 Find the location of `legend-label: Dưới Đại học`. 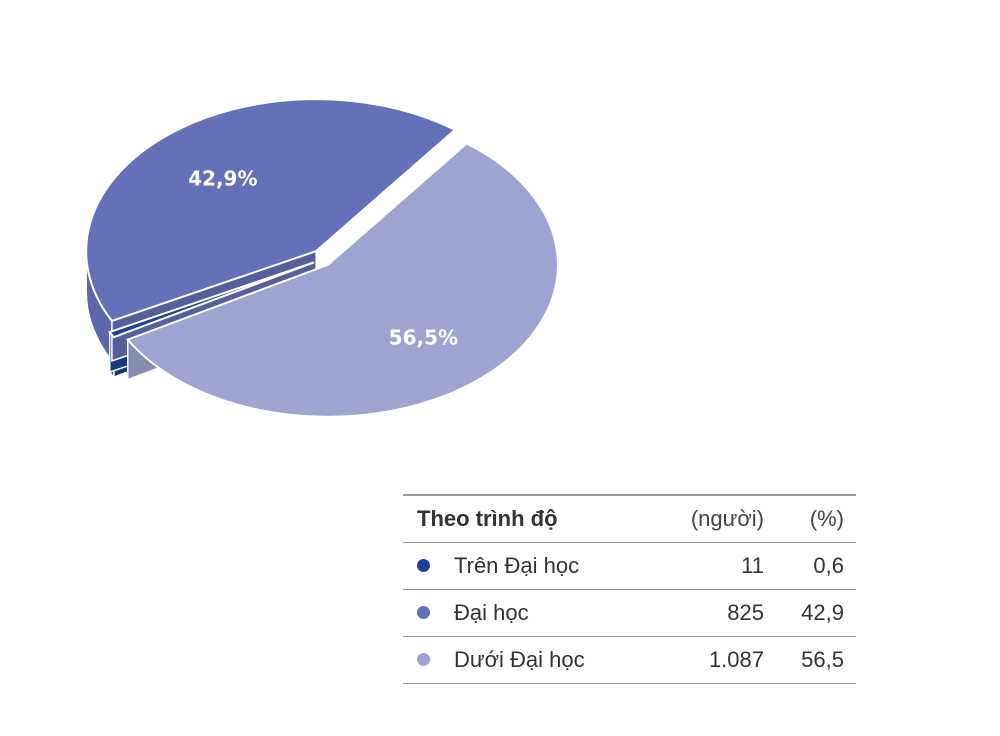

legend-label: Dưới Đại học is located at coordinates (519, 659).